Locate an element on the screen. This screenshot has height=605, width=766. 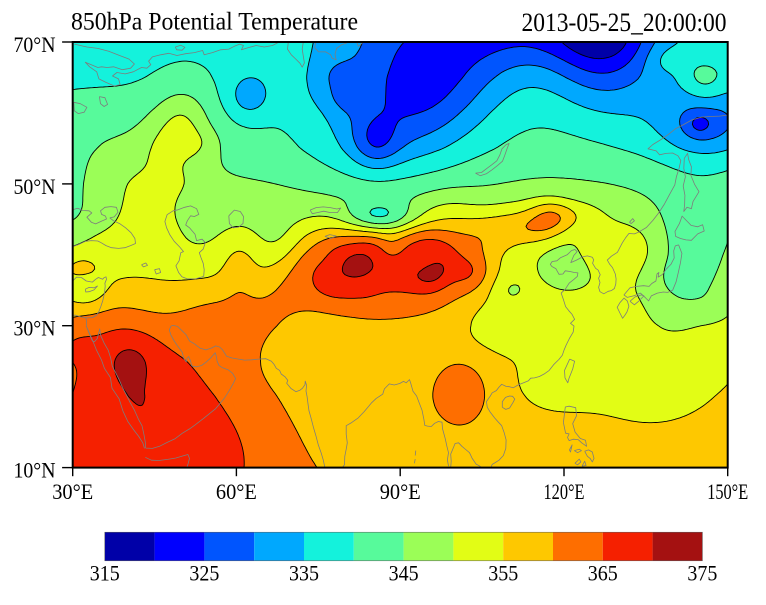
svg-text: 365 is located at coordinates (603, 573).